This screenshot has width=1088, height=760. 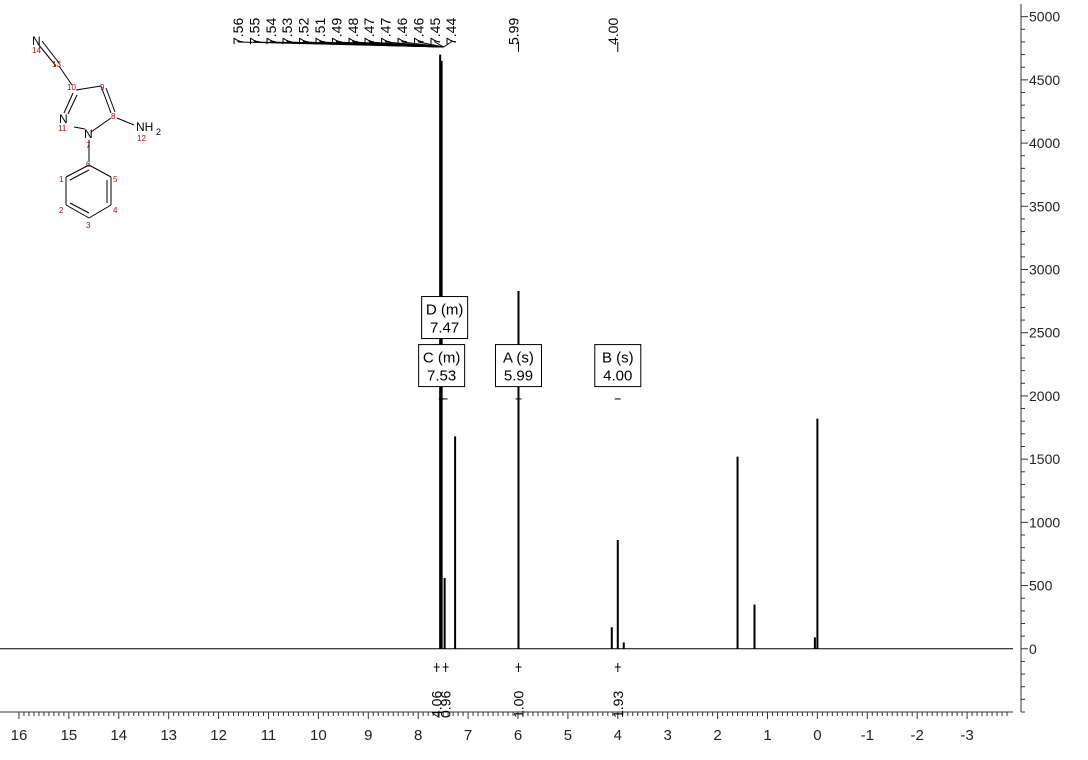 What do you see at coordinates (56, 64) in the screenshot?
I see `atom-number: 13` at bounding box center [56, 64].